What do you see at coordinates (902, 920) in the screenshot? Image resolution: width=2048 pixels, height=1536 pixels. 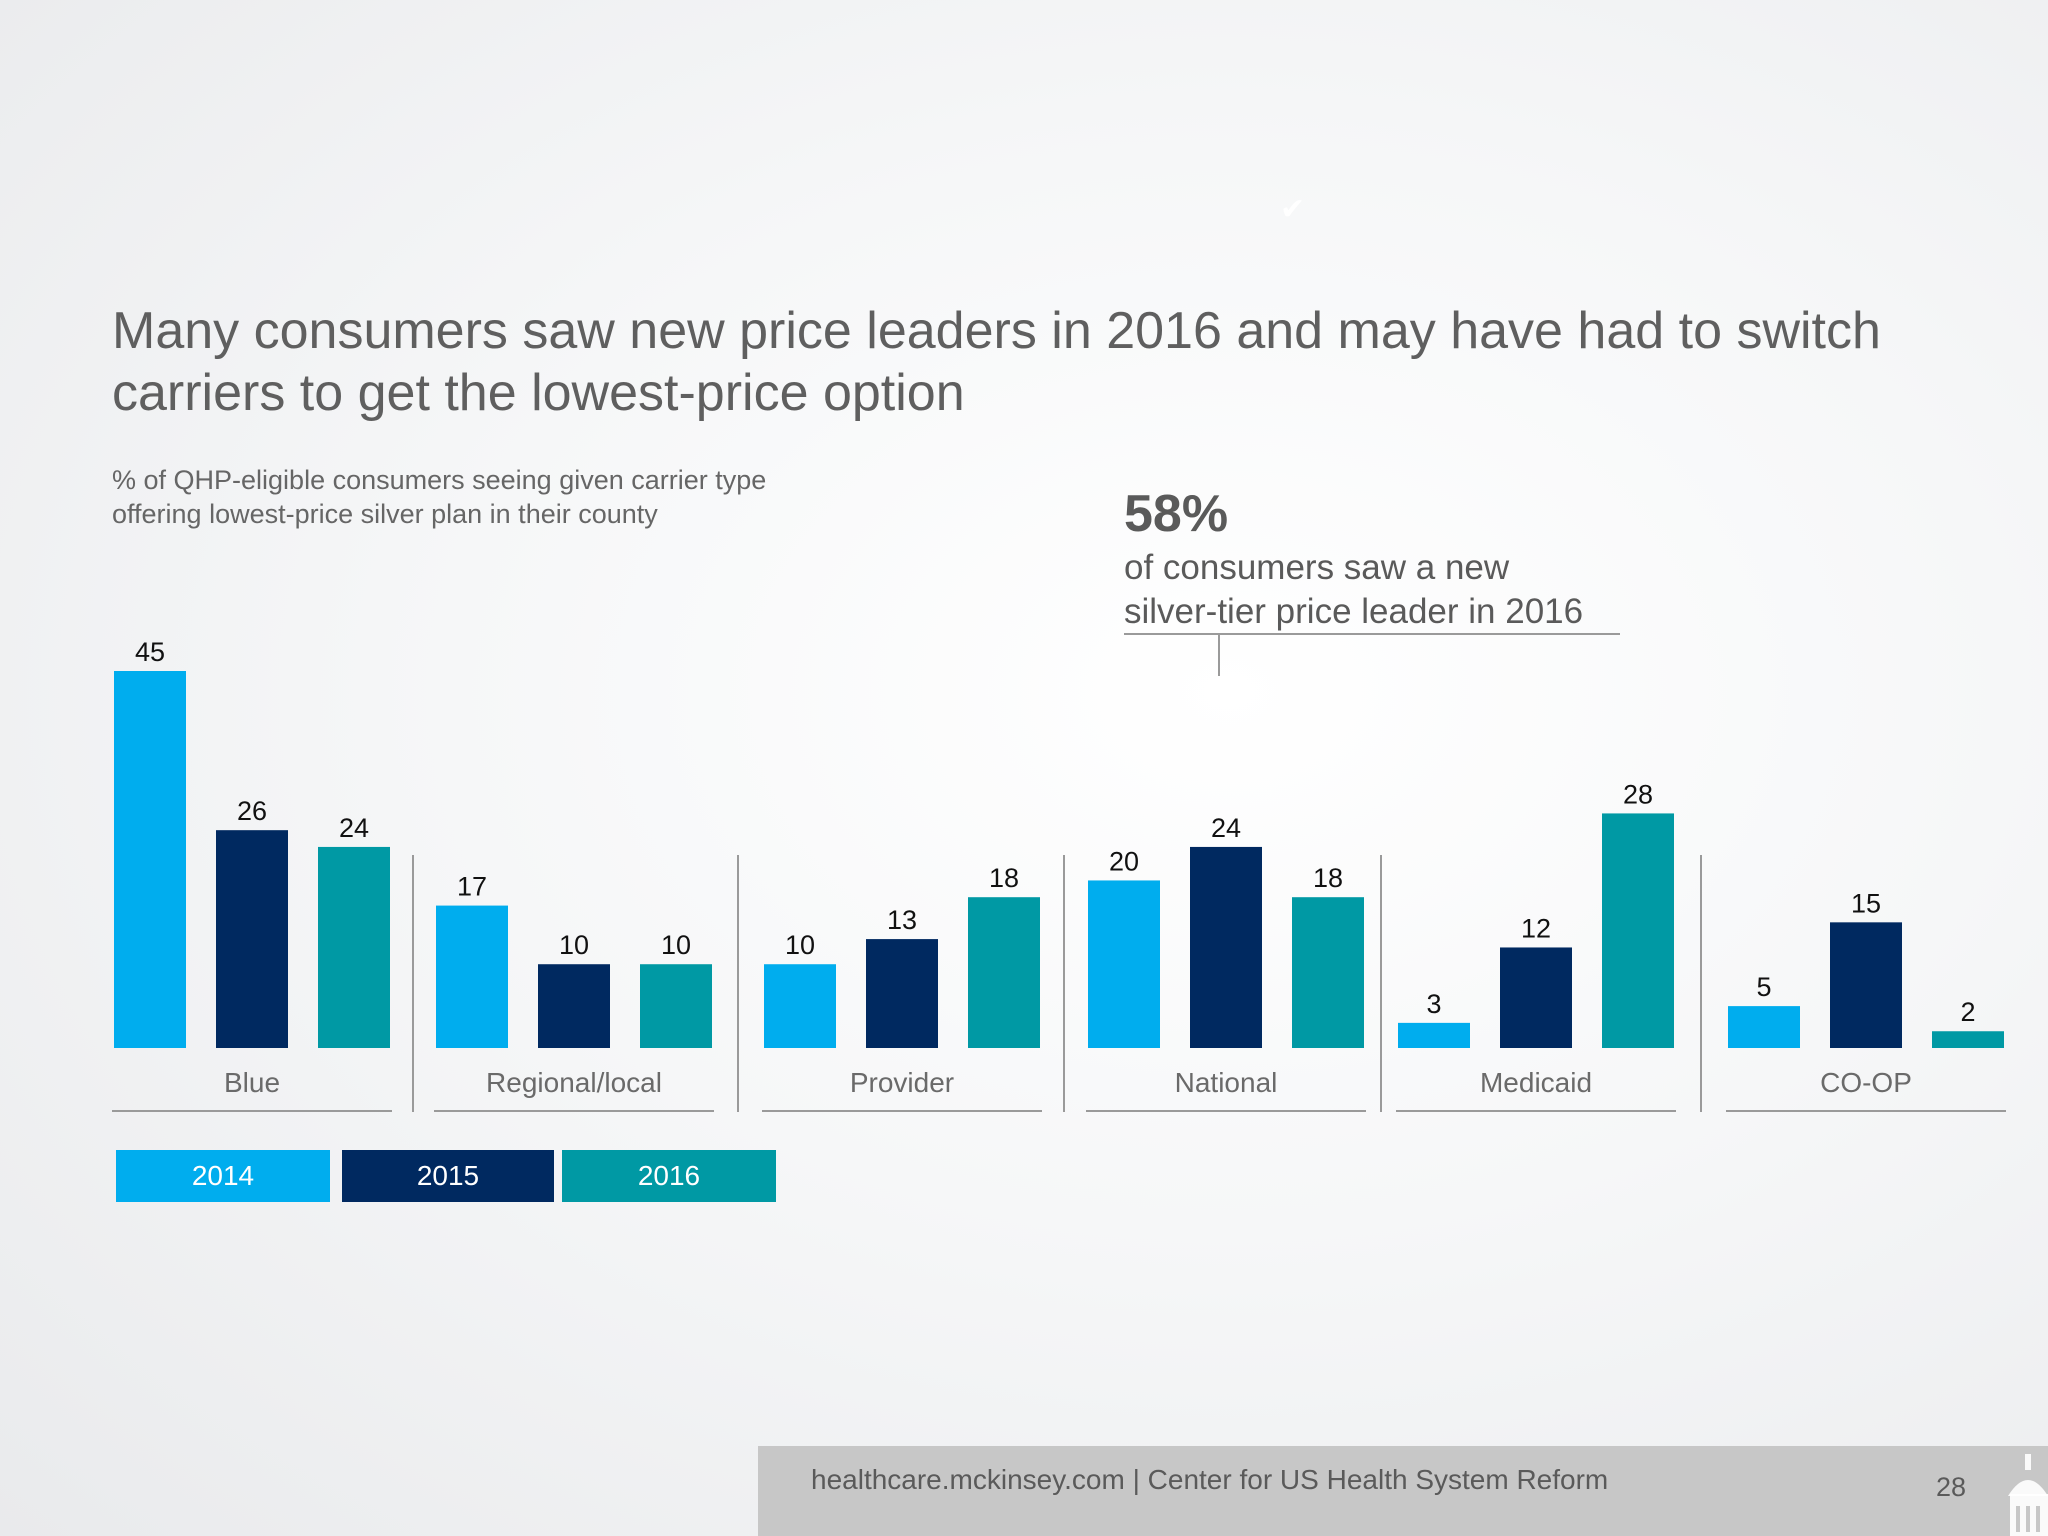 I see `data-label: 13` at bounding box center [902, 920].